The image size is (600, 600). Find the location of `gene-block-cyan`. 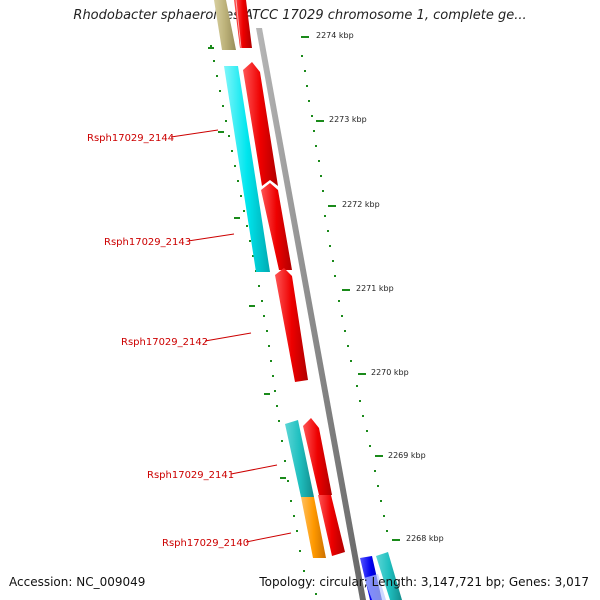

gene-block-cyan is located at coordinates (247, 169).